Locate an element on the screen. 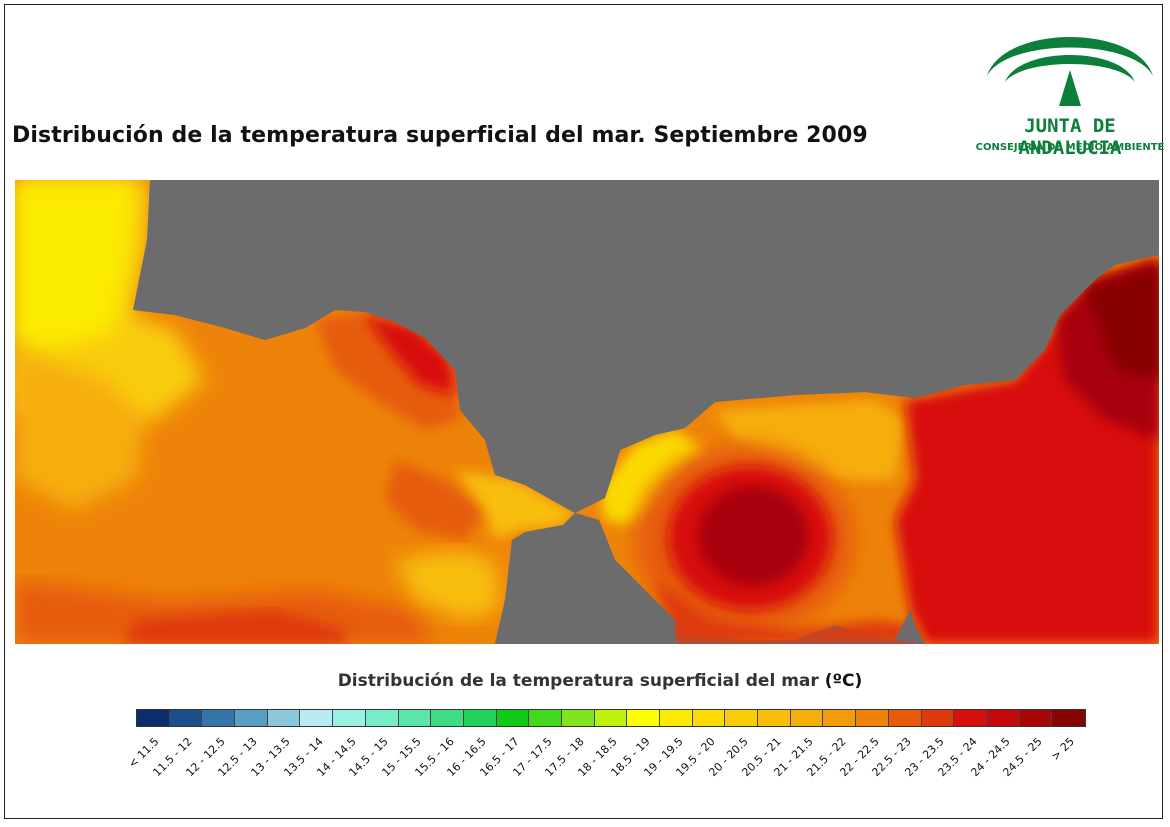  logo-emblem-icon is located at coordinates (1070, 71).